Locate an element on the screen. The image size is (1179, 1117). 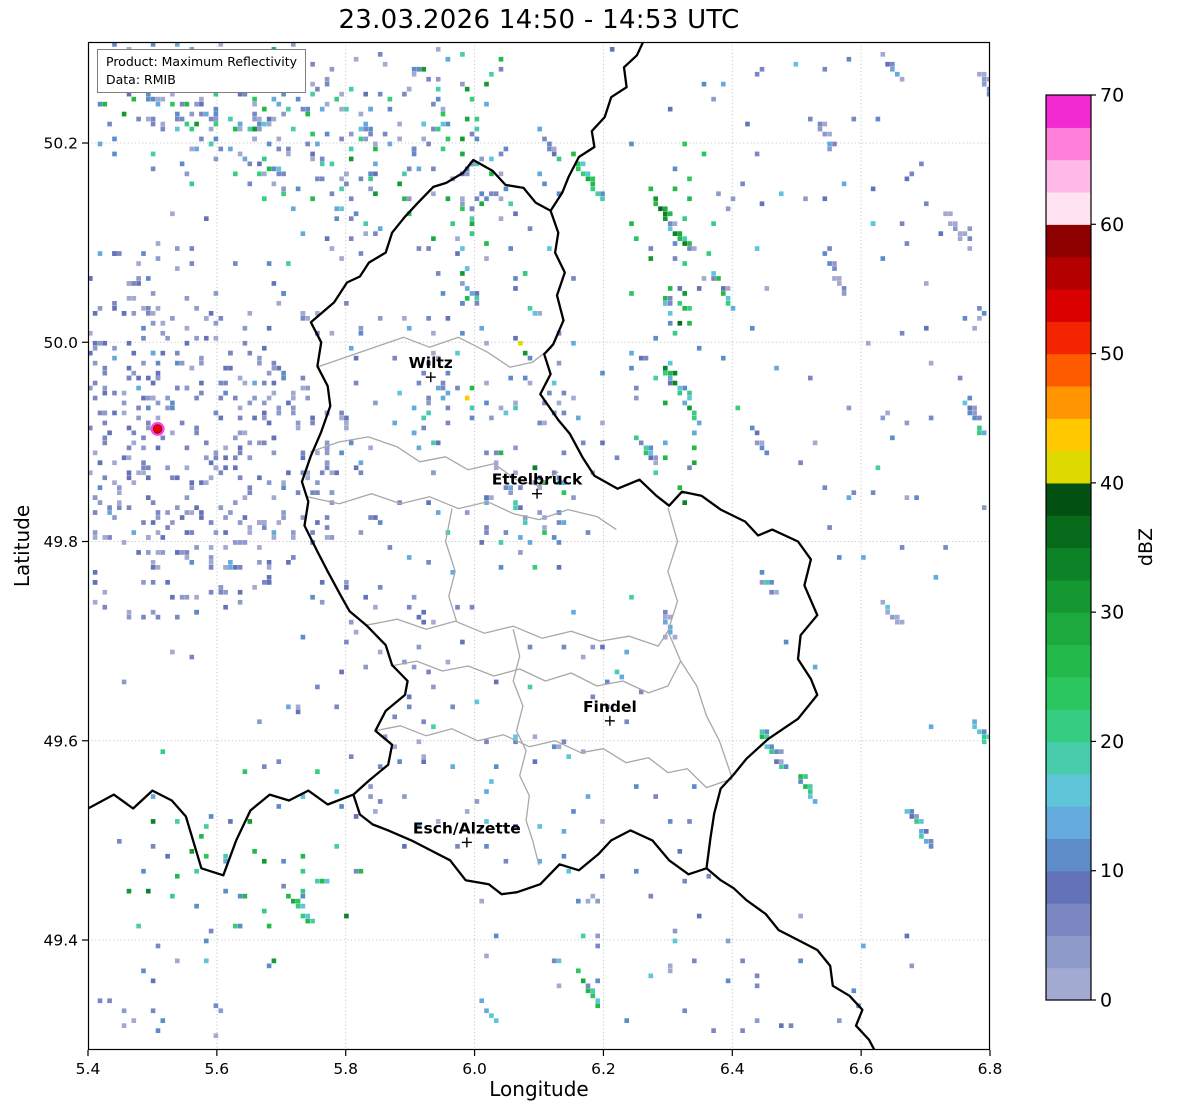
city-label: Ettelbruck is located at coordinates (537, 480).